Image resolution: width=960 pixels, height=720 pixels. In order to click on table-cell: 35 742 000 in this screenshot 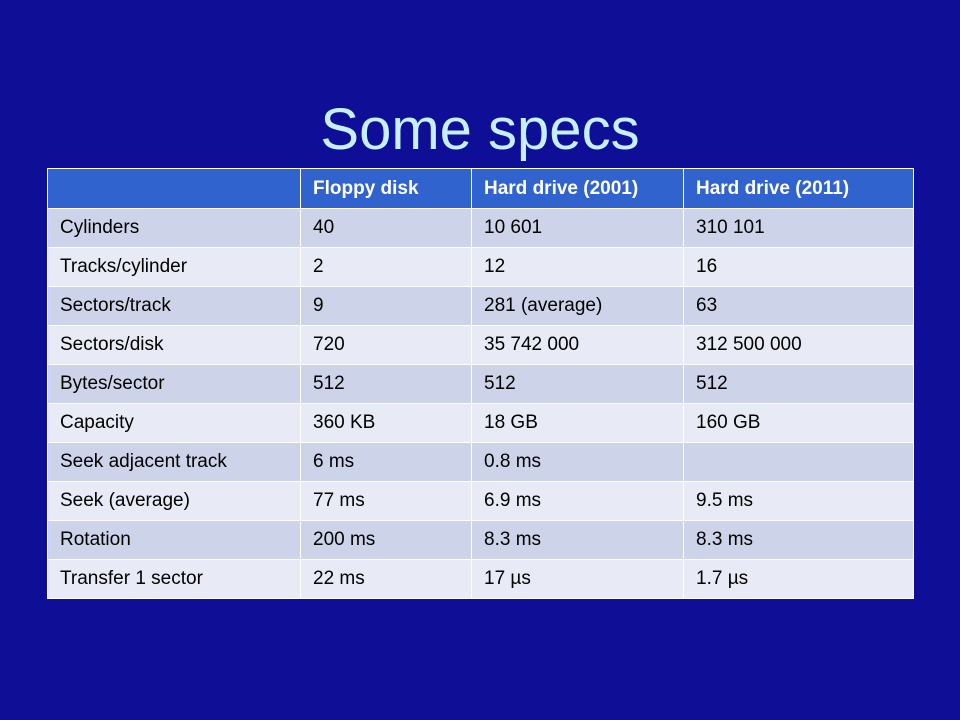, I will do `click(577, 345)`.